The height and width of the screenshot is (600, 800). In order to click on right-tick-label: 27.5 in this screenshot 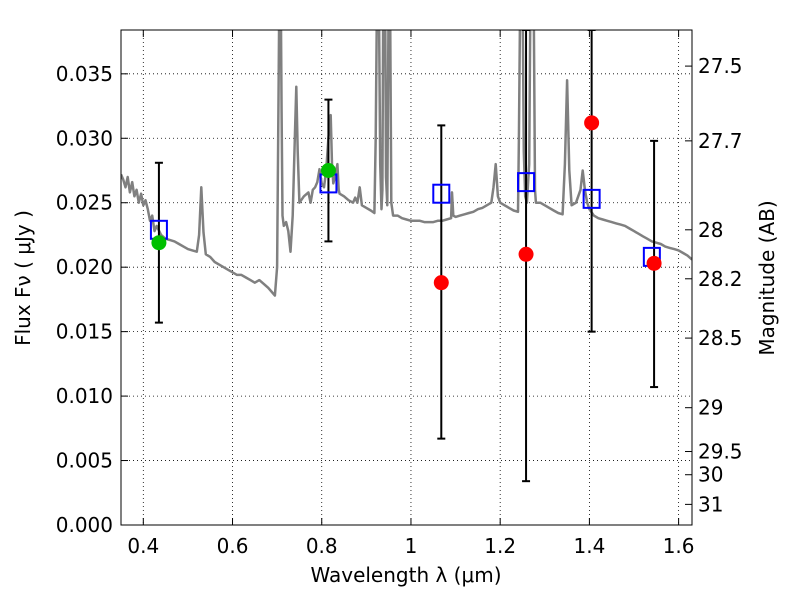, I will do `click(720, 66)`.